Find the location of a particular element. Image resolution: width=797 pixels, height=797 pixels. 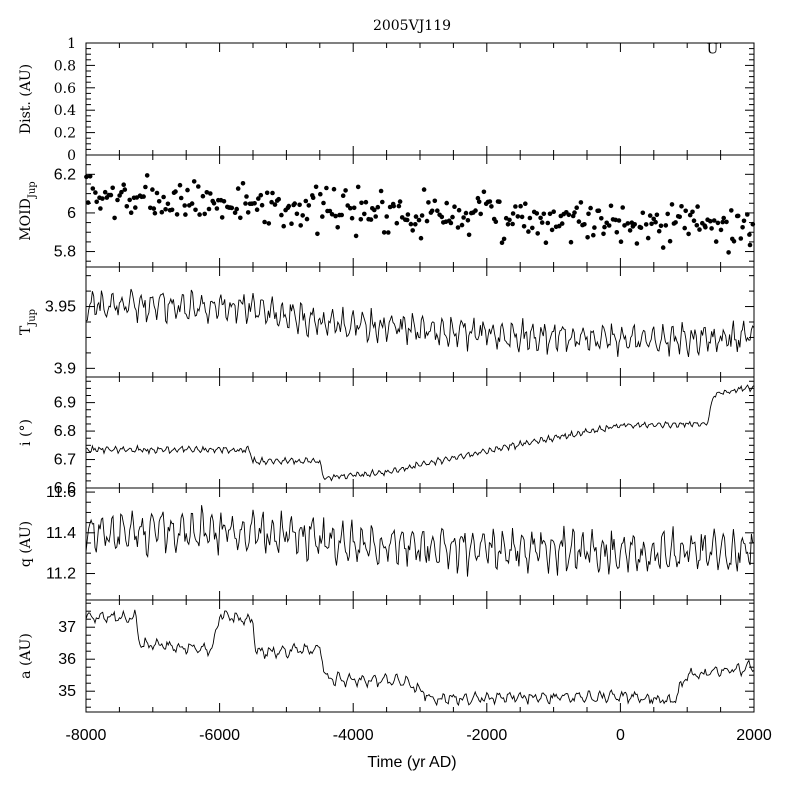

y-tick-label: 6.2 is located at coordinates (65, 174).